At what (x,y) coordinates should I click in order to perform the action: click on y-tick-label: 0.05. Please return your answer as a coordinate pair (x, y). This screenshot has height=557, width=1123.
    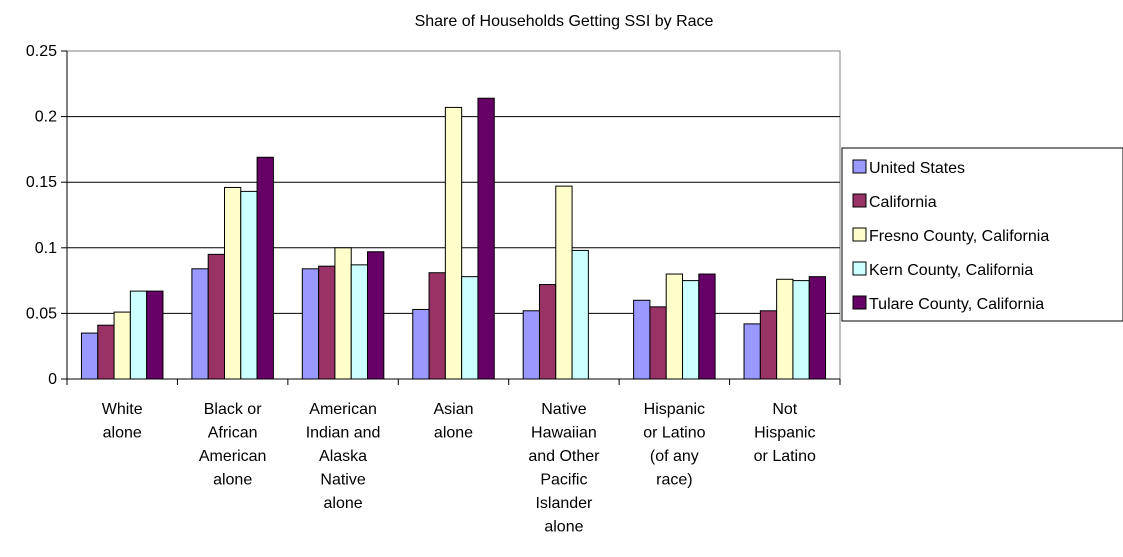
    Looking at the image, I should click on (41, 313).